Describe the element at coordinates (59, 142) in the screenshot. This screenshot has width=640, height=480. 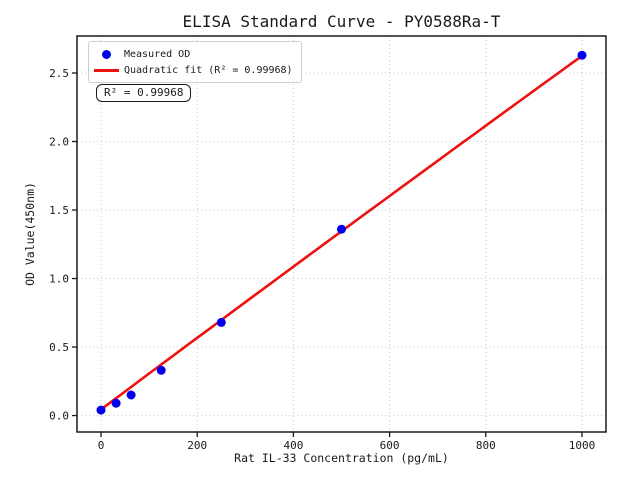
I see `y-tick-label: 2.0` at that location.